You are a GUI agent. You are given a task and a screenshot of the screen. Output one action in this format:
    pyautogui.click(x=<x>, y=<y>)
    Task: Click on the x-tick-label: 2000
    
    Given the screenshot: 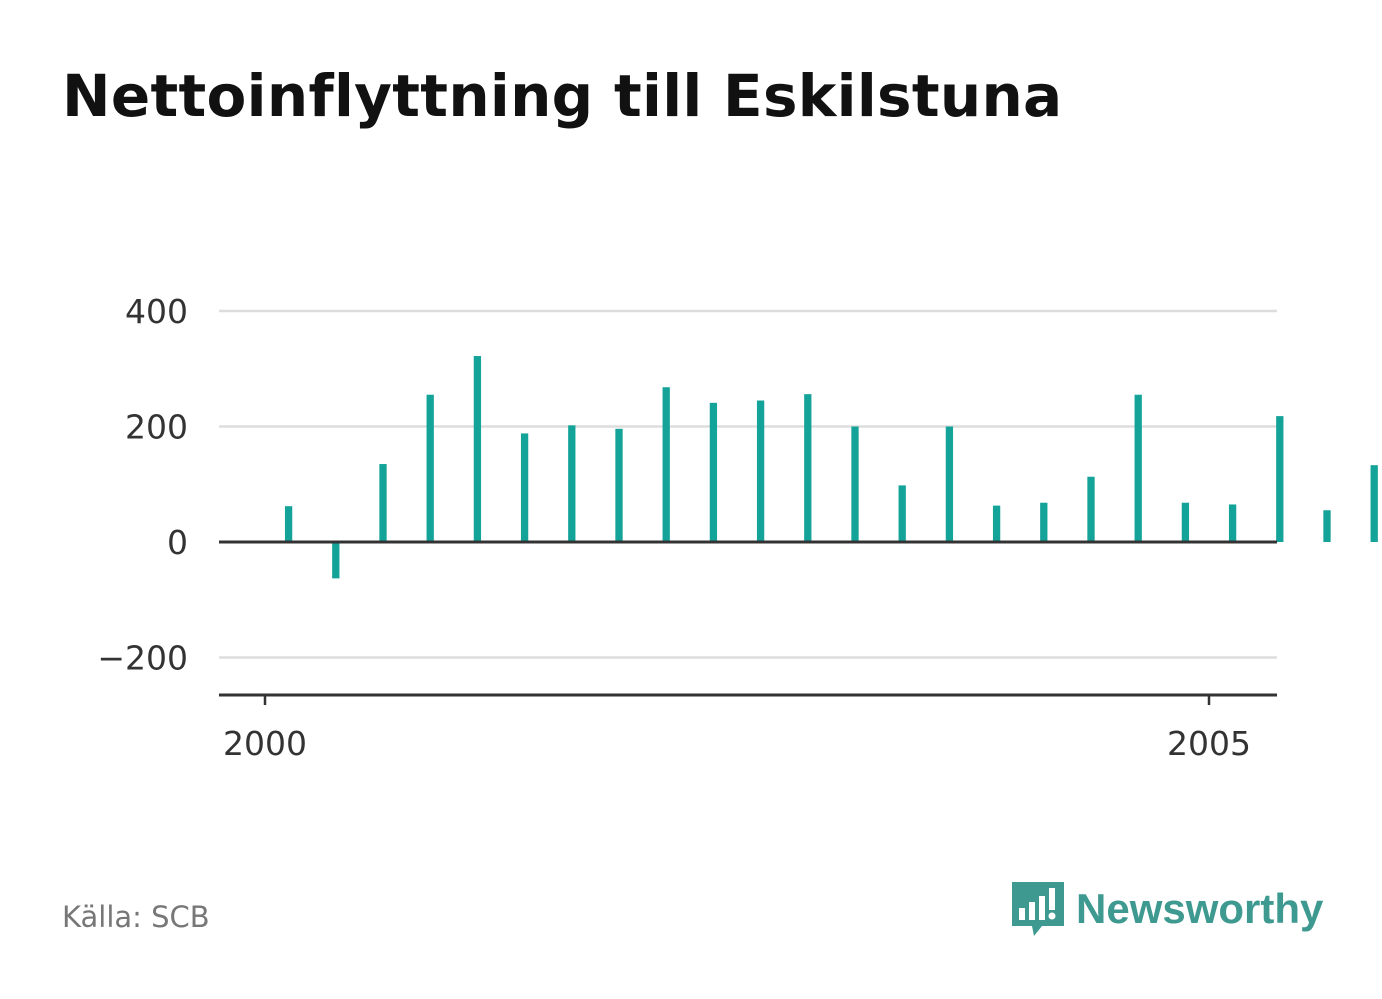 What is the action you would take?
    pyautogui.click(x=265, y=743)
    